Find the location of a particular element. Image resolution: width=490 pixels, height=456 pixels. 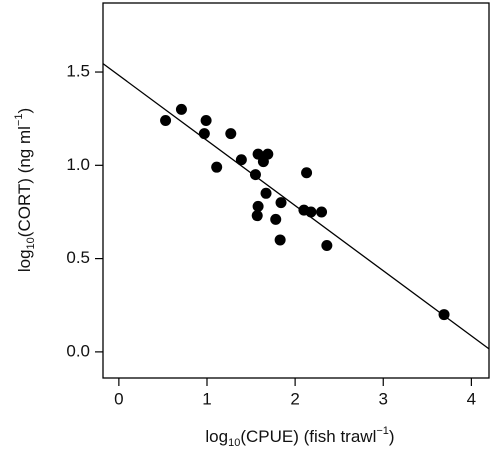

x-tick-label: 2 is located at coordinates (294, 398).